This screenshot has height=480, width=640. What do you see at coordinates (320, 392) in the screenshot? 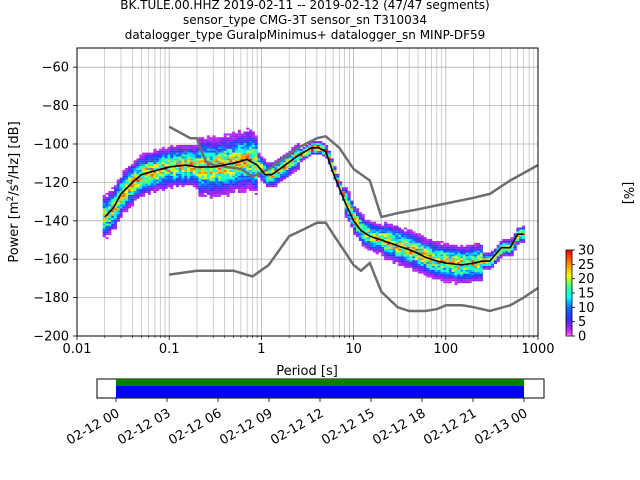
I see `coverage-data-bar` at bounding box center [320, 392].